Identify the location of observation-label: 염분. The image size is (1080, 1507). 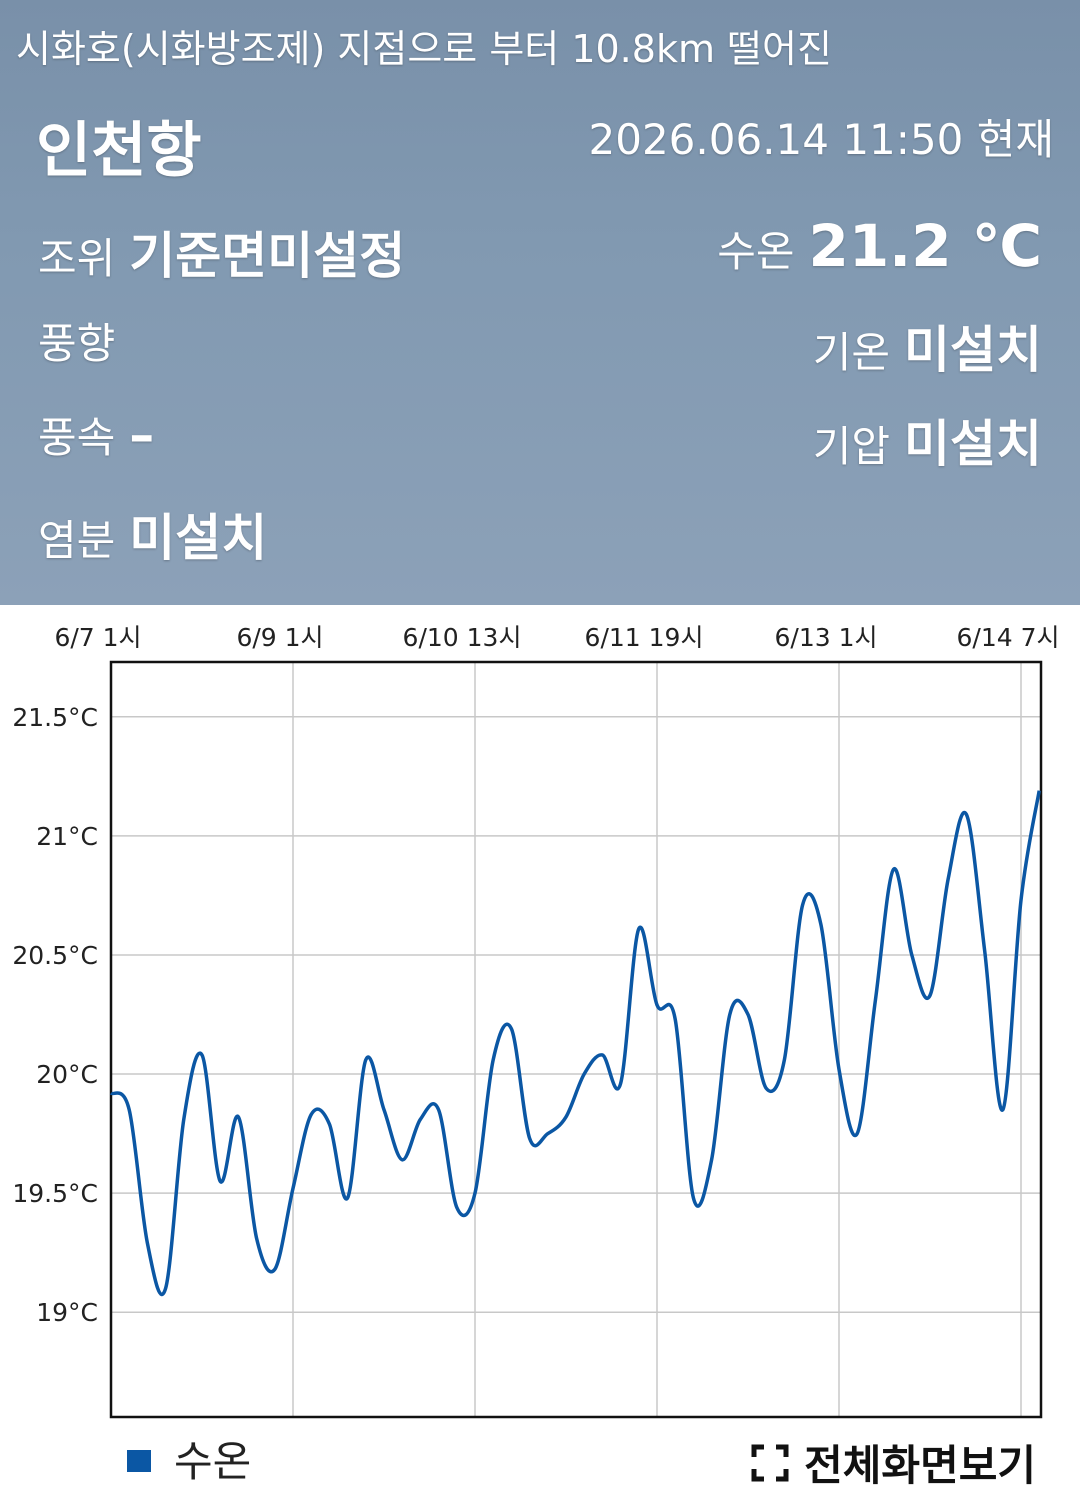
(77, 540).